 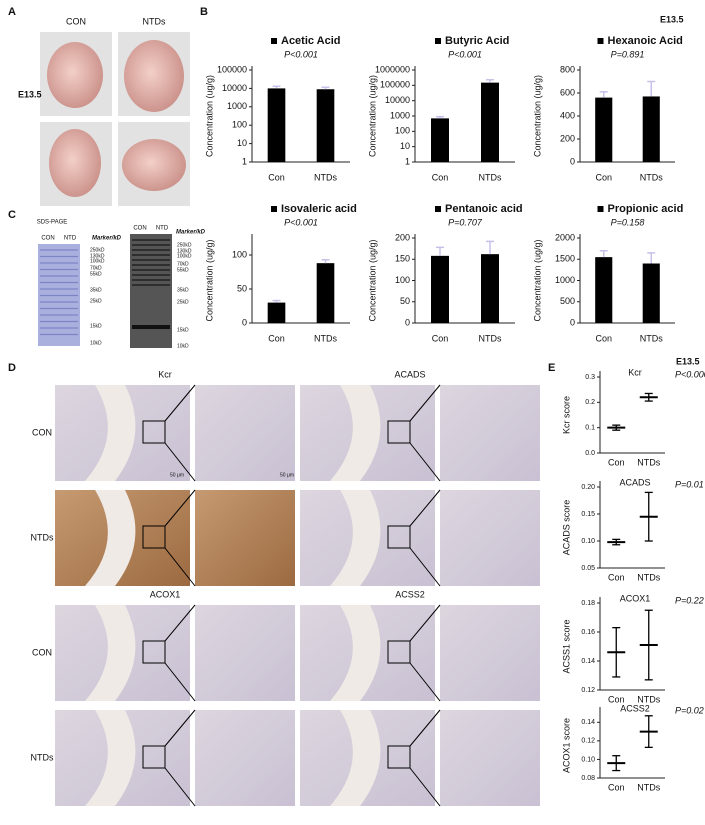 I want to click on chart-title: Hexanoic Acid, so click(x=645, y=41).